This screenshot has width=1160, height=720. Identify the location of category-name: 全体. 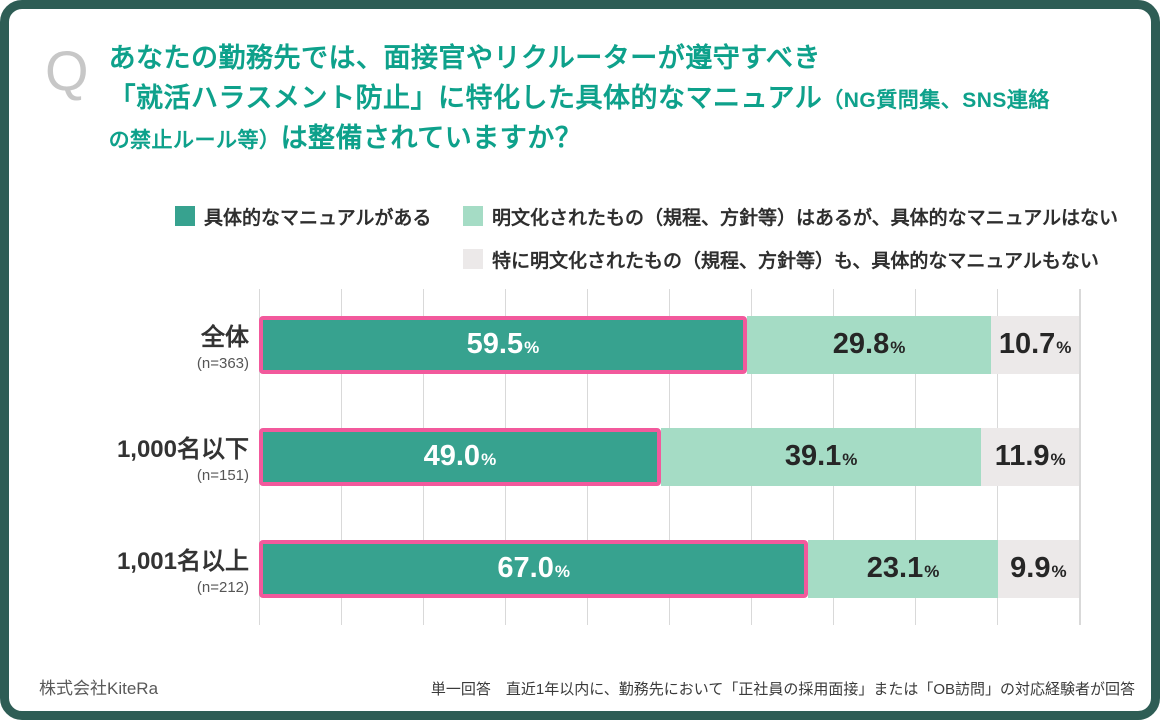
(225, 338).